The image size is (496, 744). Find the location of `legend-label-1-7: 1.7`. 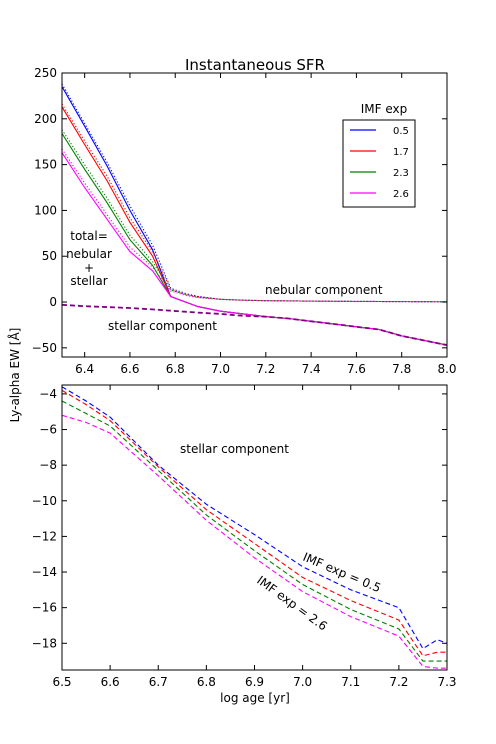

legend-label-1-7: 1.7 is located at coordinates (401, 152).